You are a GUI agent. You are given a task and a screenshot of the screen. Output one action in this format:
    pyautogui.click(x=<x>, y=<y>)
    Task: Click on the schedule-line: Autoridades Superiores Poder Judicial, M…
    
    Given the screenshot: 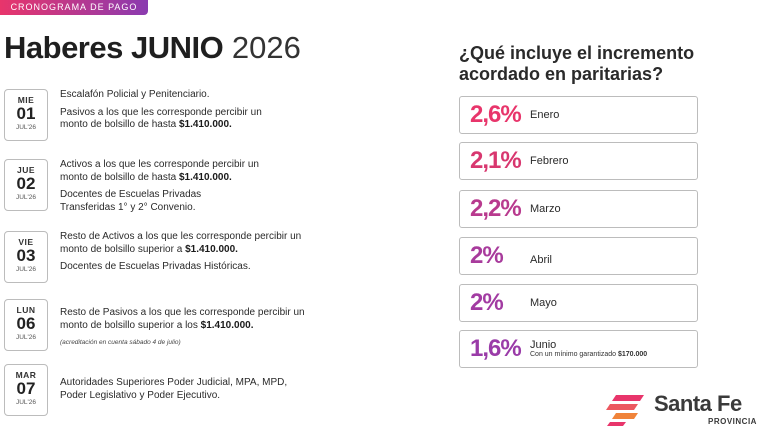 What is the action you would take?
    pyautogui.click(x=174, y=389)
    